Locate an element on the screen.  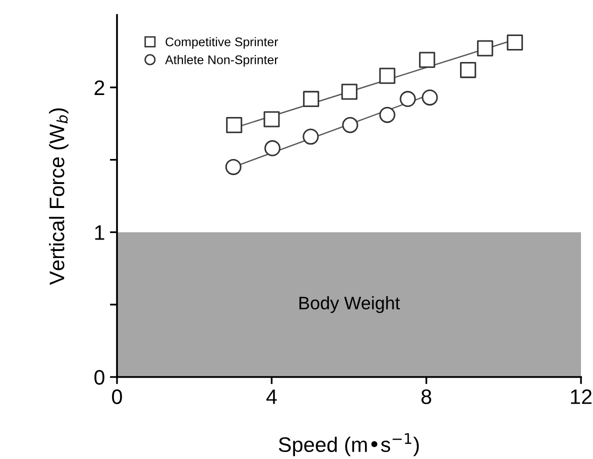
y-tick-label: 2 is located at coordinates (99, 87).